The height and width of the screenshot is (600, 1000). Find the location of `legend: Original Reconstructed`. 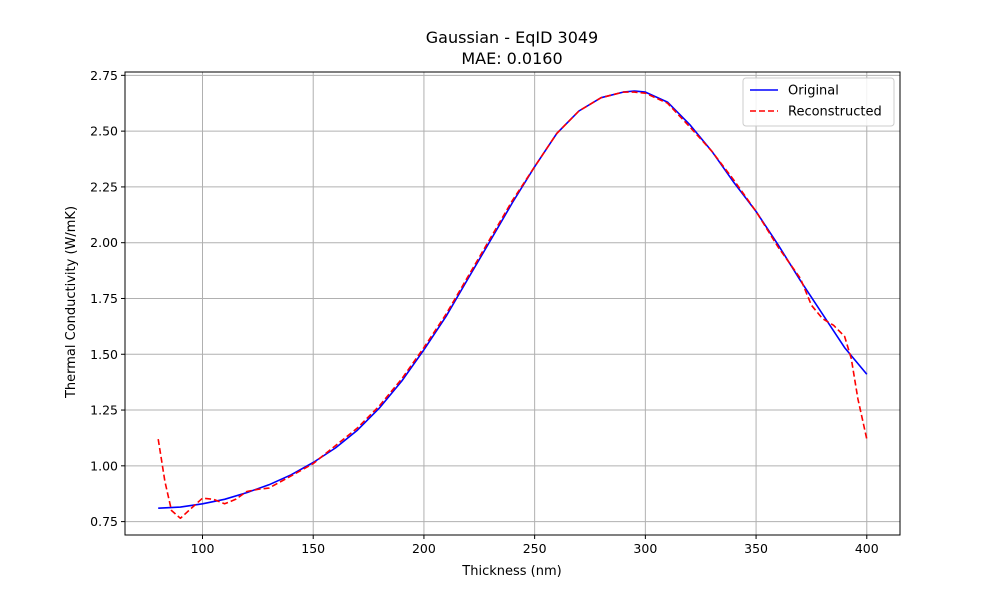

legend: Original Reconstructed is located at coordinates (818, 102).